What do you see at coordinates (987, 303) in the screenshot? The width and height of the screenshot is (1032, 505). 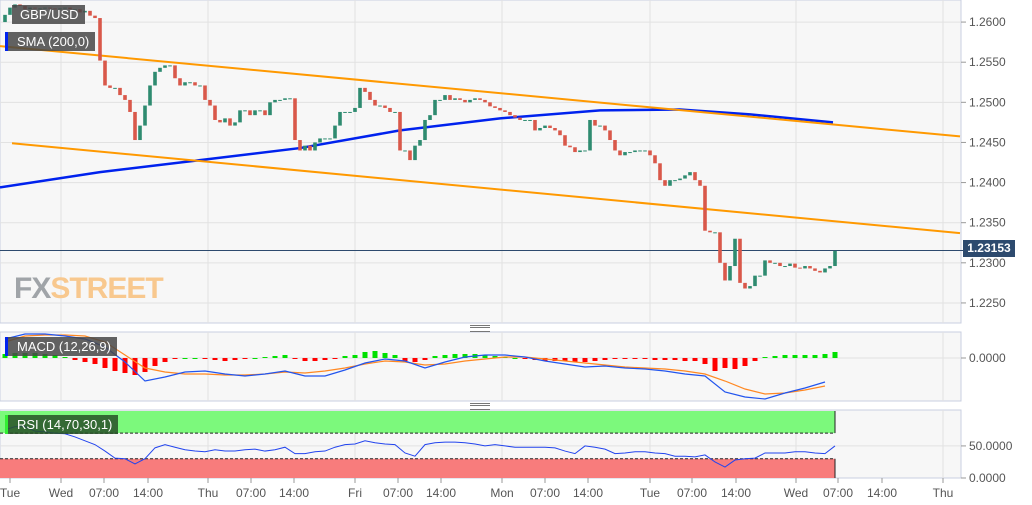 I see `y-tick-label: 1.2250` at bounding box center [987, 303].